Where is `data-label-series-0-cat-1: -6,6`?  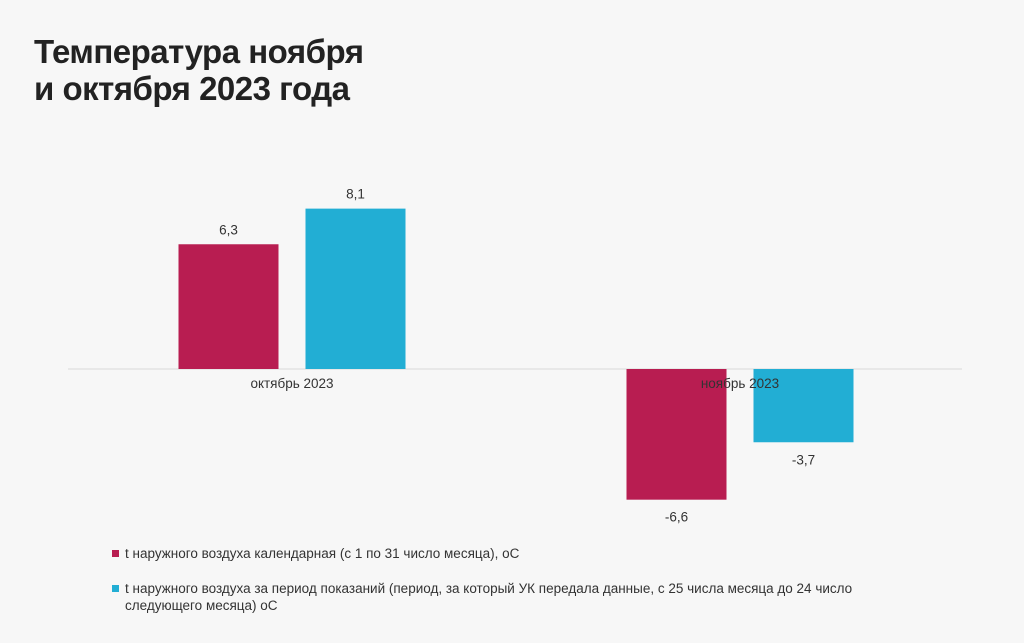
data-label-series-0-cat-1: -6,6 is located at coordinates (676, 517).